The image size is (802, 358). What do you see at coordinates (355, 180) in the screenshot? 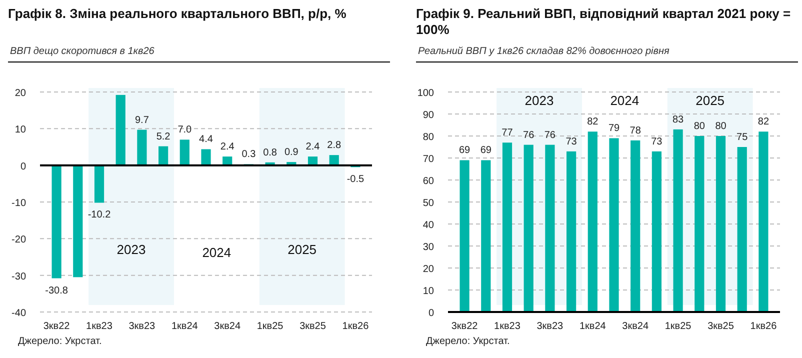
I see `data-label: -0.5` at bounding box center [355, 180].